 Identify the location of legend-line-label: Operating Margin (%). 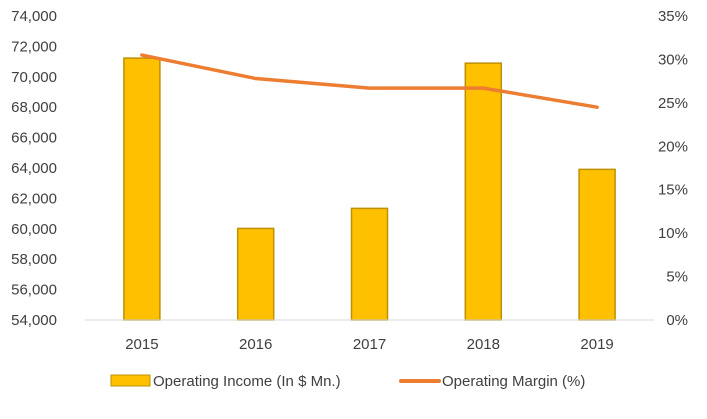
(513, 381).